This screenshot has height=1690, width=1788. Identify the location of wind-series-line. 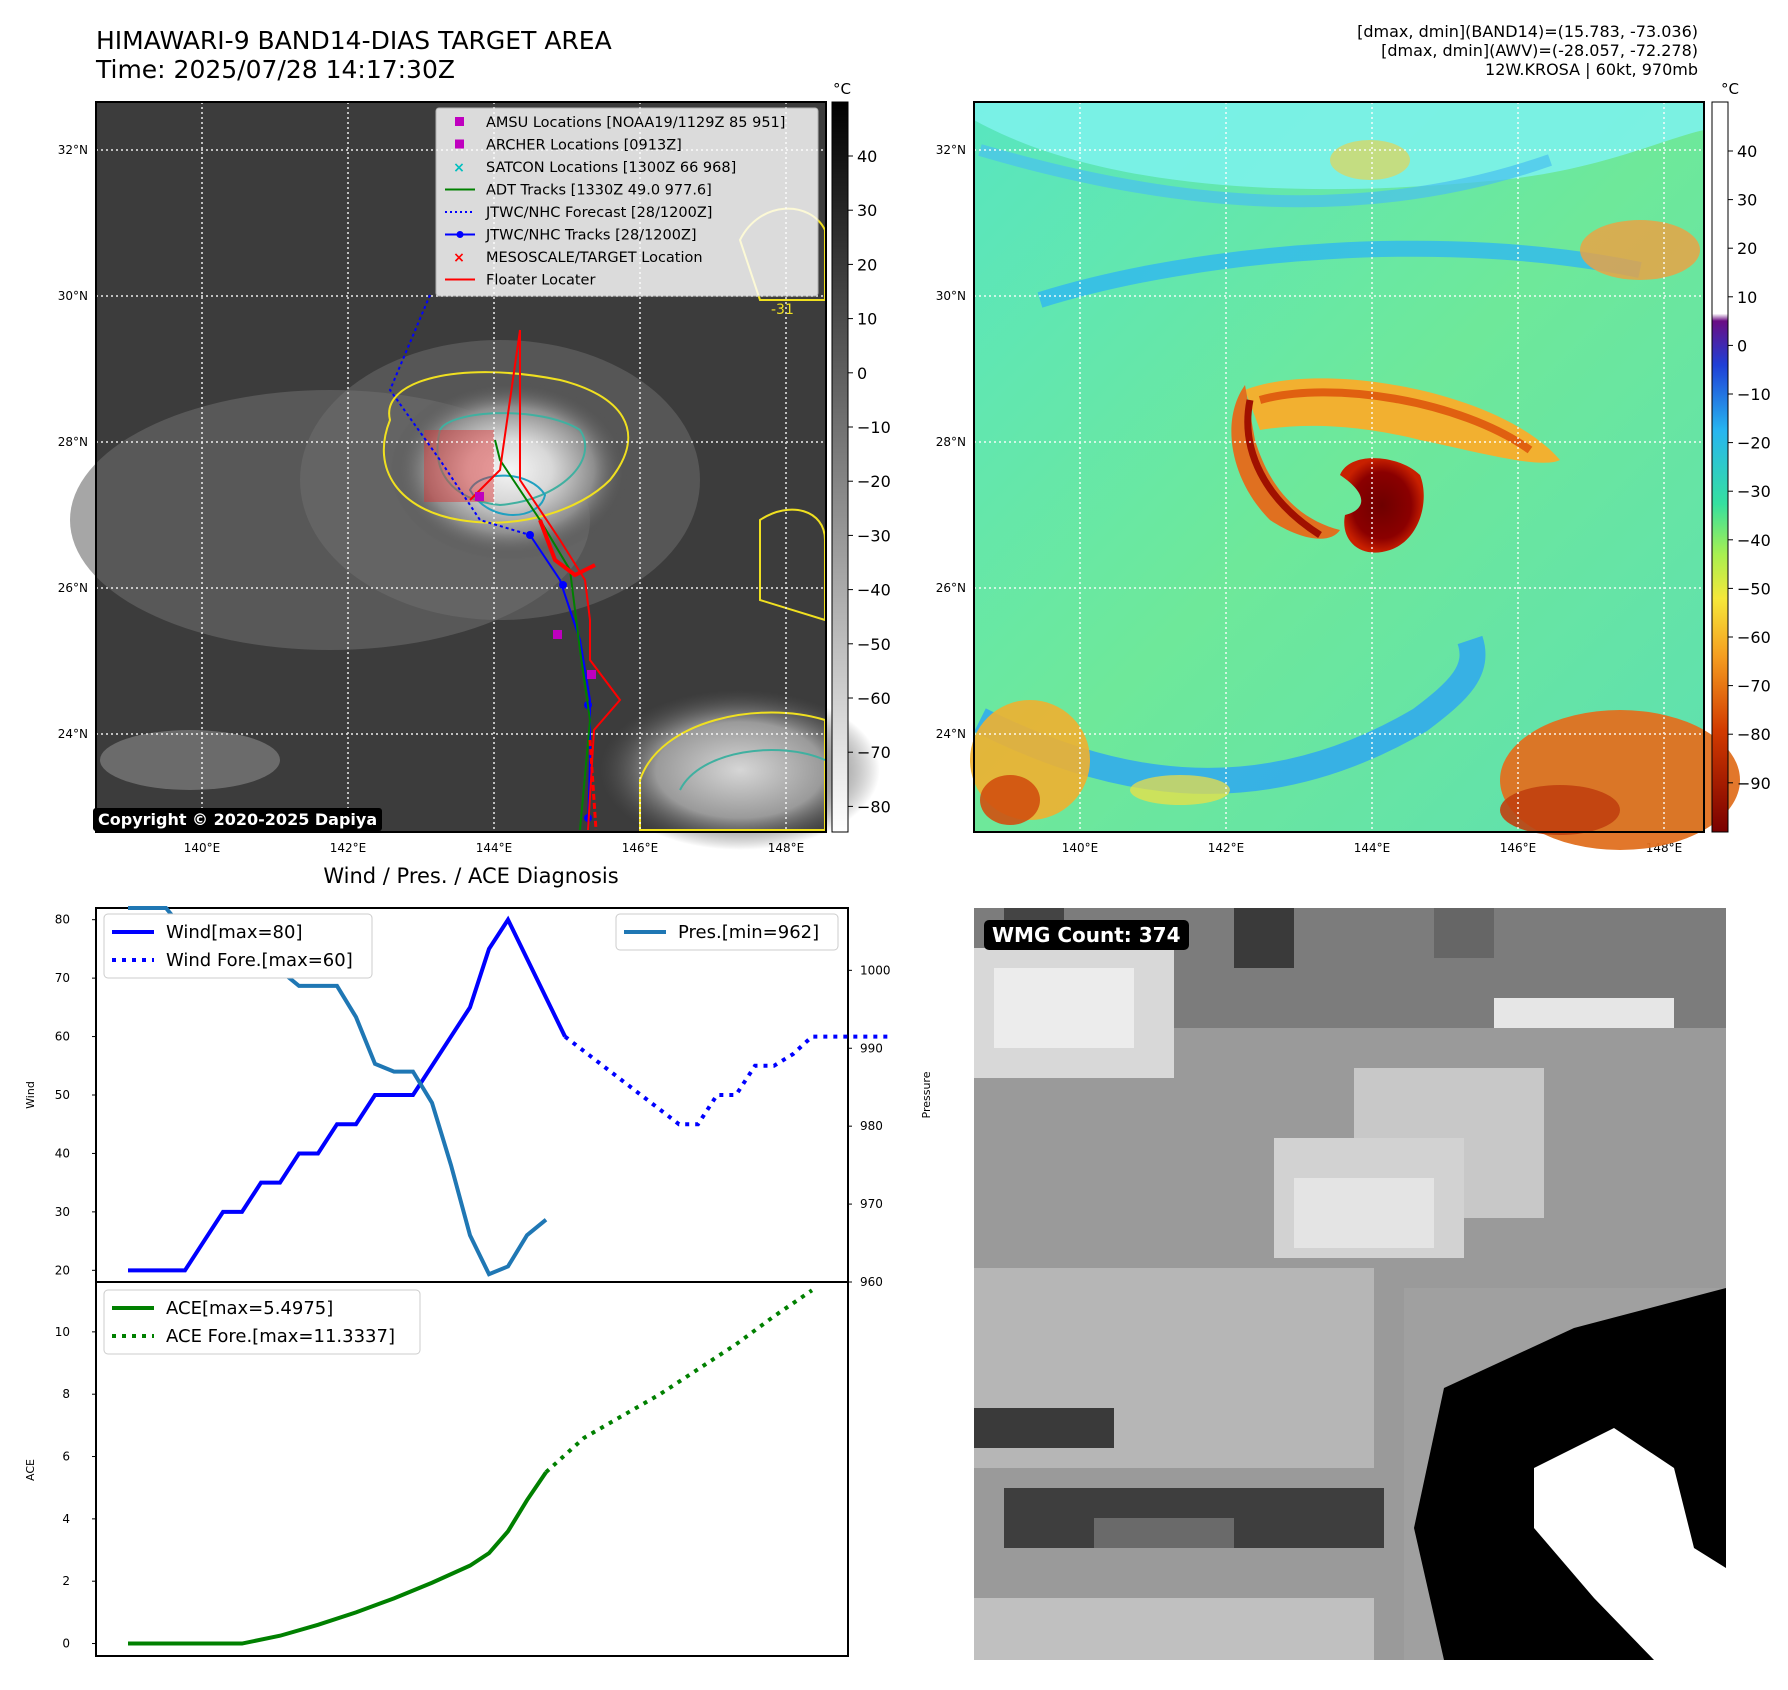
(347, 1094).